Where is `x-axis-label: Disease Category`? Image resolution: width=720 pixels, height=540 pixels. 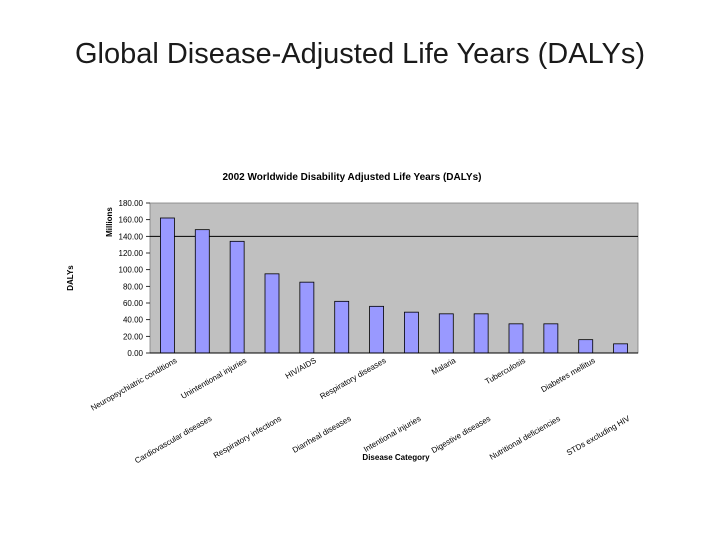 x-axis-label: Disease Category is located at coordinates (396, 457).